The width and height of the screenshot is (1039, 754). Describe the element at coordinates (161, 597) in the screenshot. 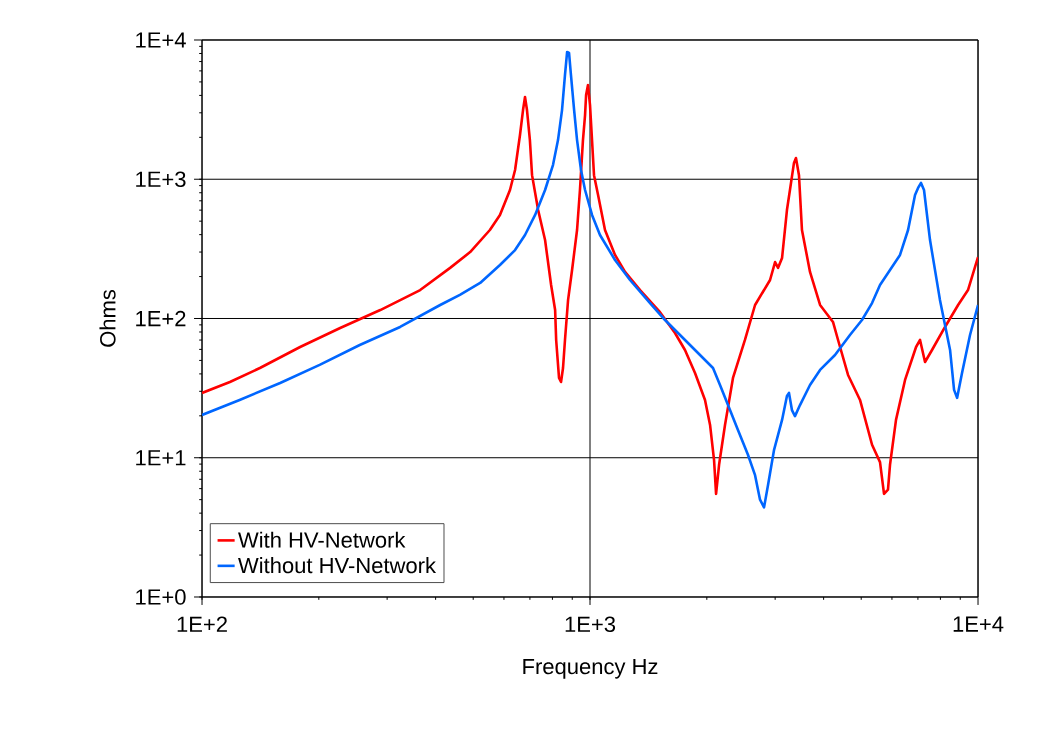

I see `y-tick-label: 1E+0` at that location.